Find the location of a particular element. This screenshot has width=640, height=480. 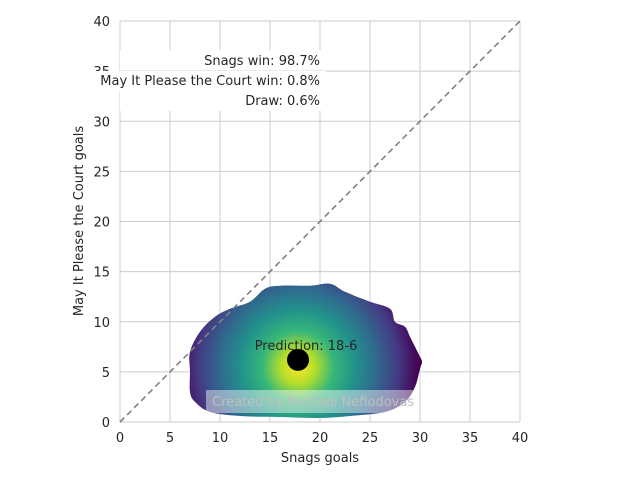

x-tick-label: 20 is located at coordinates (320, 438).